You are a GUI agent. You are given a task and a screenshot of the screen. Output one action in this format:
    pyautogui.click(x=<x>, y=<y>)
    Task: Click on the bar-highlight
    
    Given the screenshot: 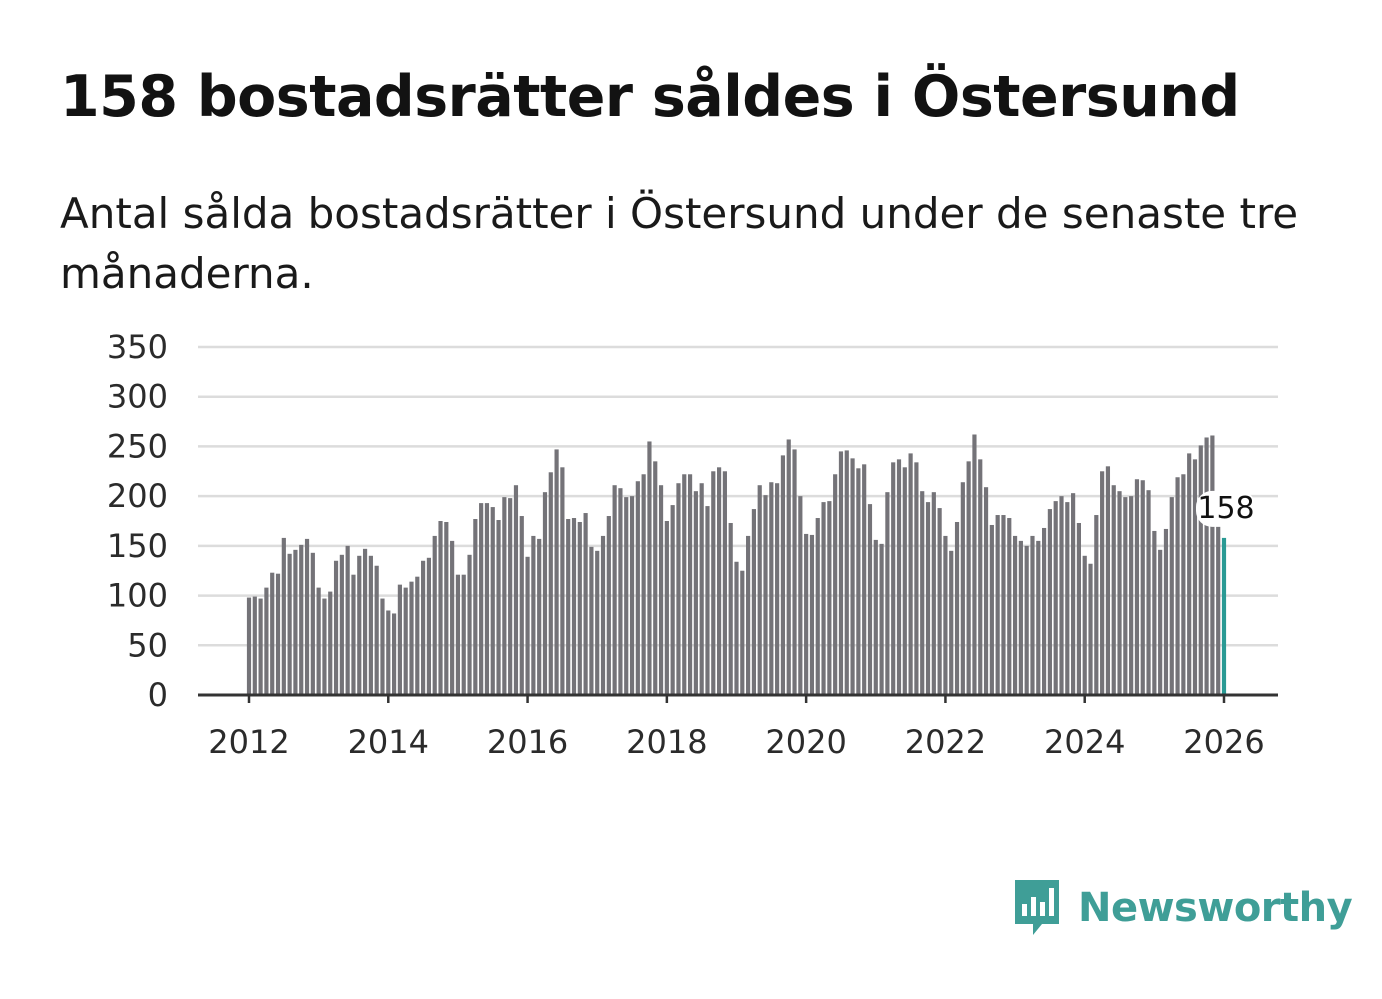 What is the action you would take?
    pyautogui.click(x=1224, y=616)
    